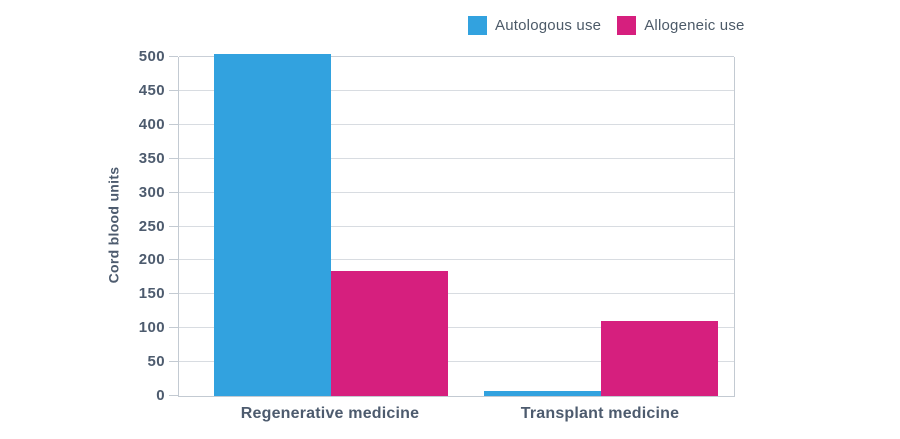 The width and height of the screenshot is (900, 439). Describe the element at coordinates (151, 226) in the screenshot. I see `y-tick-label-250: 250` at that location.